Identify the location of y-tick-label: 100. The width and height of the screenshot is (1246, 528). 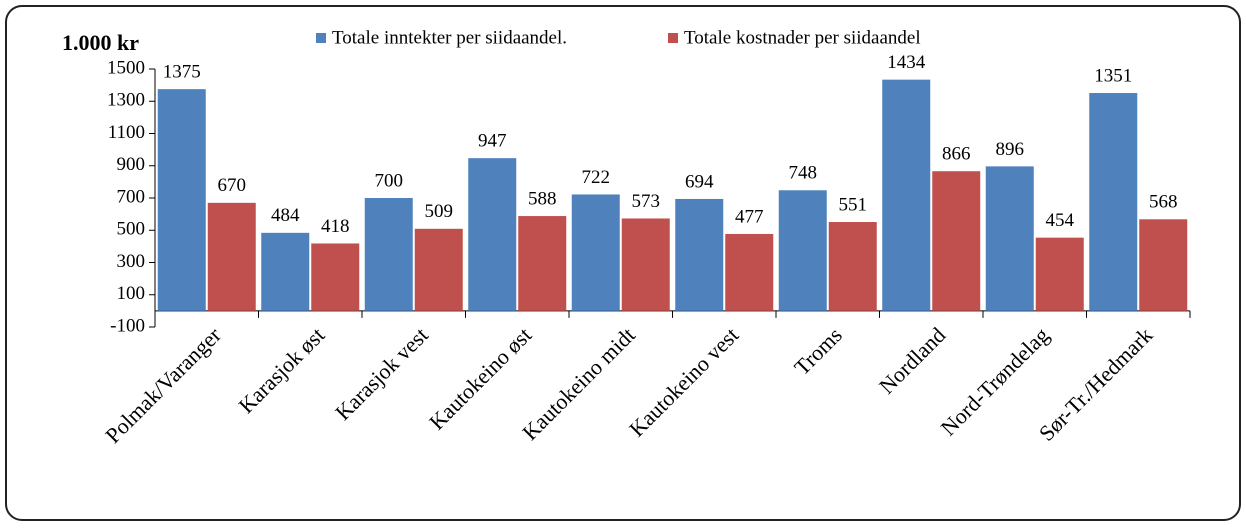
(131, 293).